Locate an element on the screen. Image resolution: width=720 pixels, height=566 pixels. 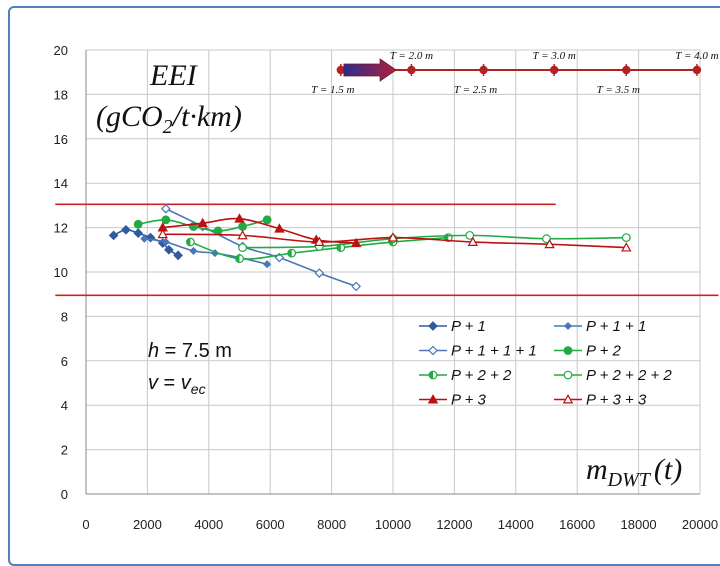
draft-label: T = 2.5 m is located at coordinates (475, 90).